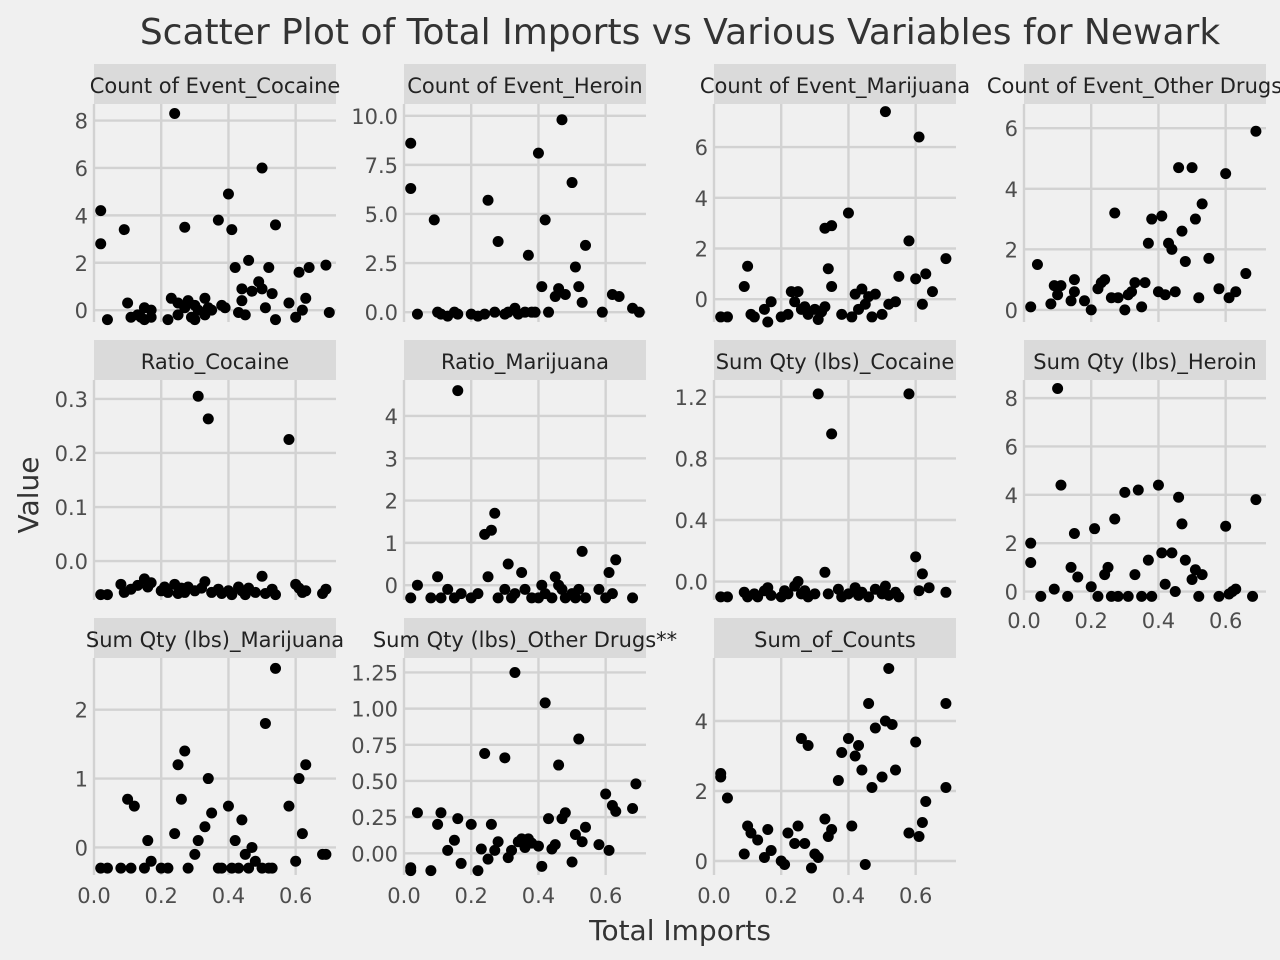 The height and width of the screenshot is (960, 1280). I want to click on y-tick-label: 0.3, so click(71, 400).